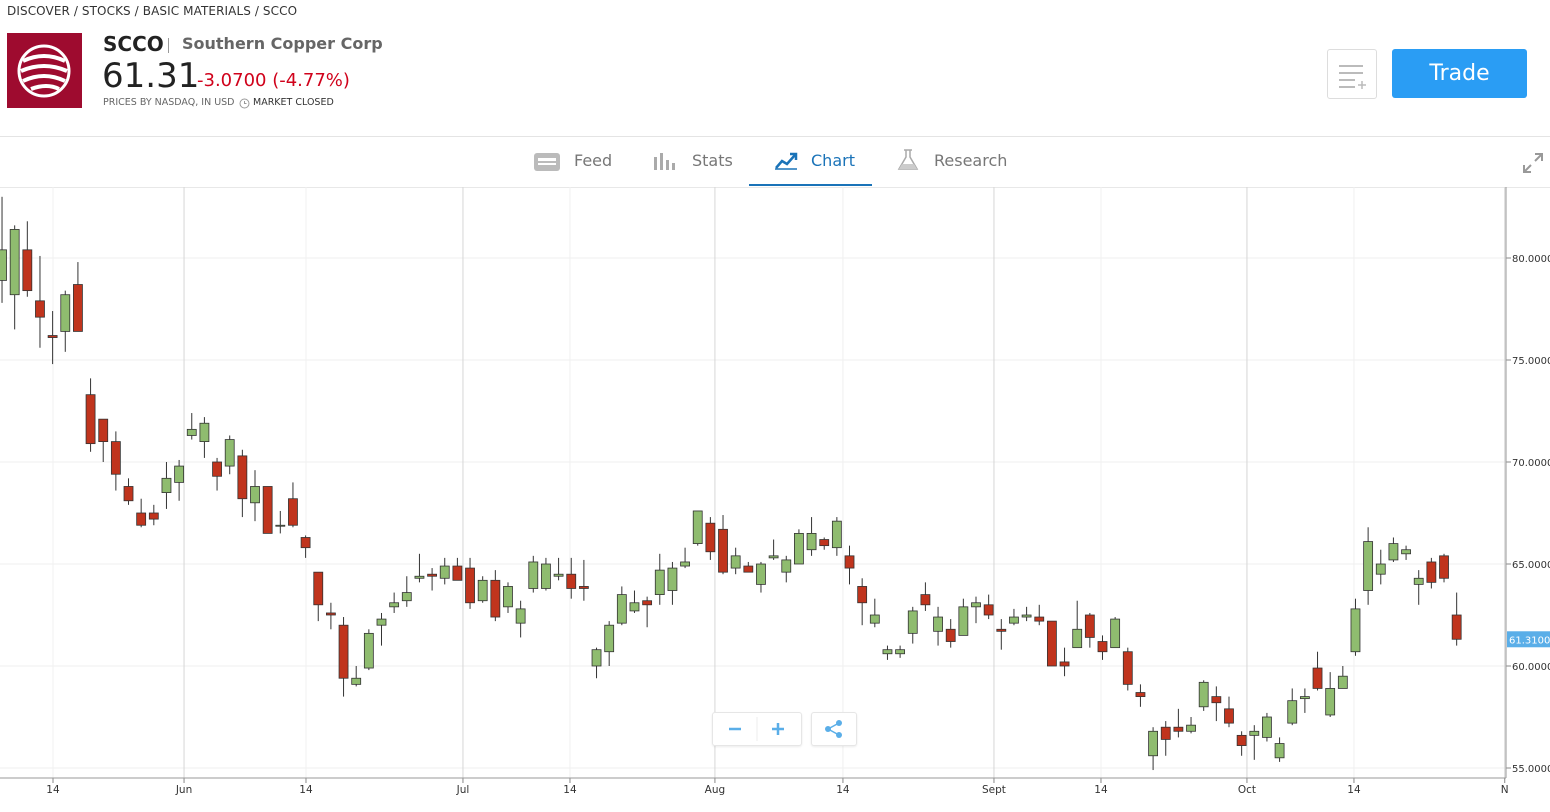  What do you see at coordinates (44, 70) in the screenshot?
I see `company-logo` at bounding box center [44, 70].